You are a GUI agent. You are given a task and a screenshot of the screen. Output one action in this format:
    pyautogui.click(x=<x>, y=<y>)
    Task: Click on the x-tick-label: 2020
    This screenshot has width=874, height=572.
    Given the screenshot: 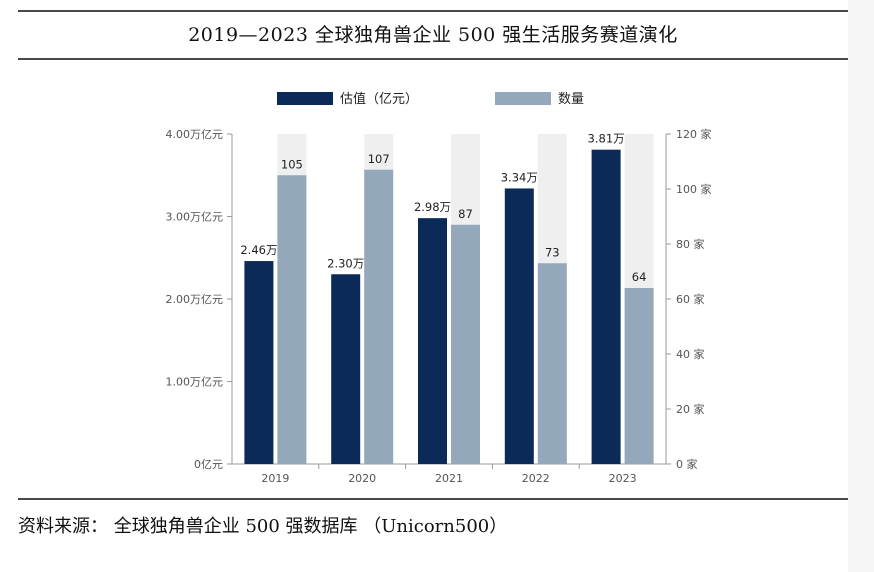 What is the action you would take?
    pyautogui.click(x=362, y=478)
    